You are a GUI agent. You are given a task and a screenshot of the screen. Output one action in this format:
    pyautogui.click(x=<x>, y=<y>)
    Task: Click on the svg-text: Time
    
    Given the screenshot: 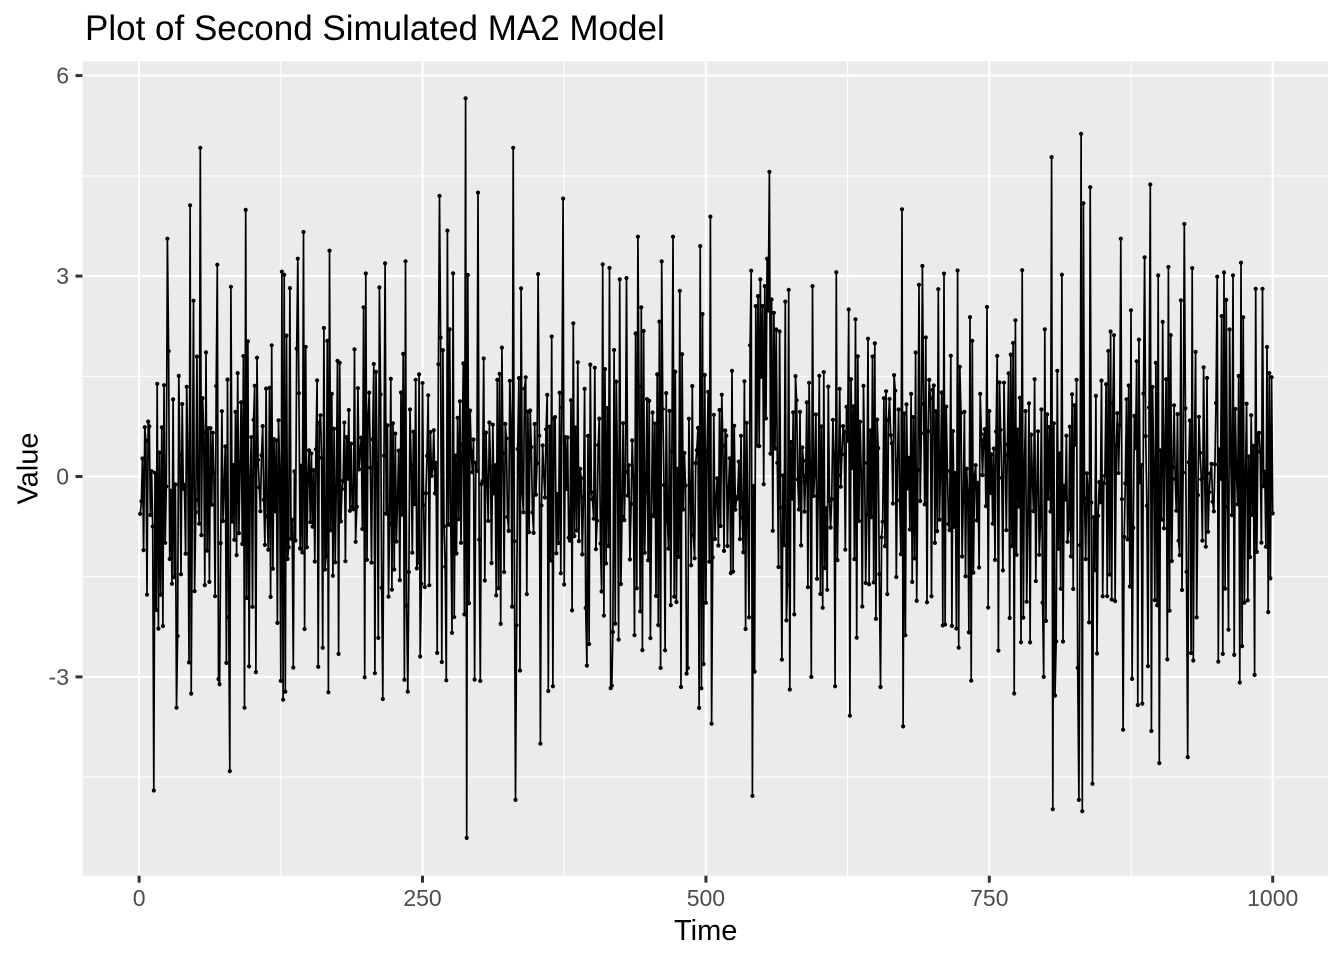 What is the action you would take?
    pyautogui.click(x=705, y=931)
    